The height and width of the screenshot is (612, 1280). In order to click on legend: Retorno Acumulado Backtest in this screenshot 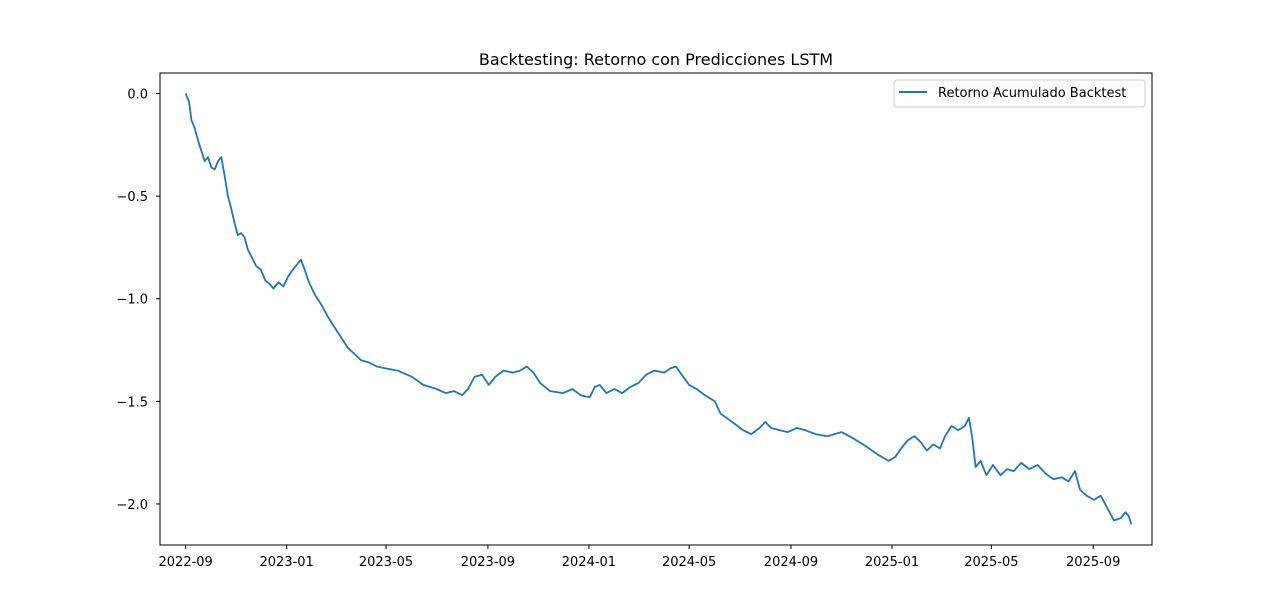, I will do `click(1019, 93)`.